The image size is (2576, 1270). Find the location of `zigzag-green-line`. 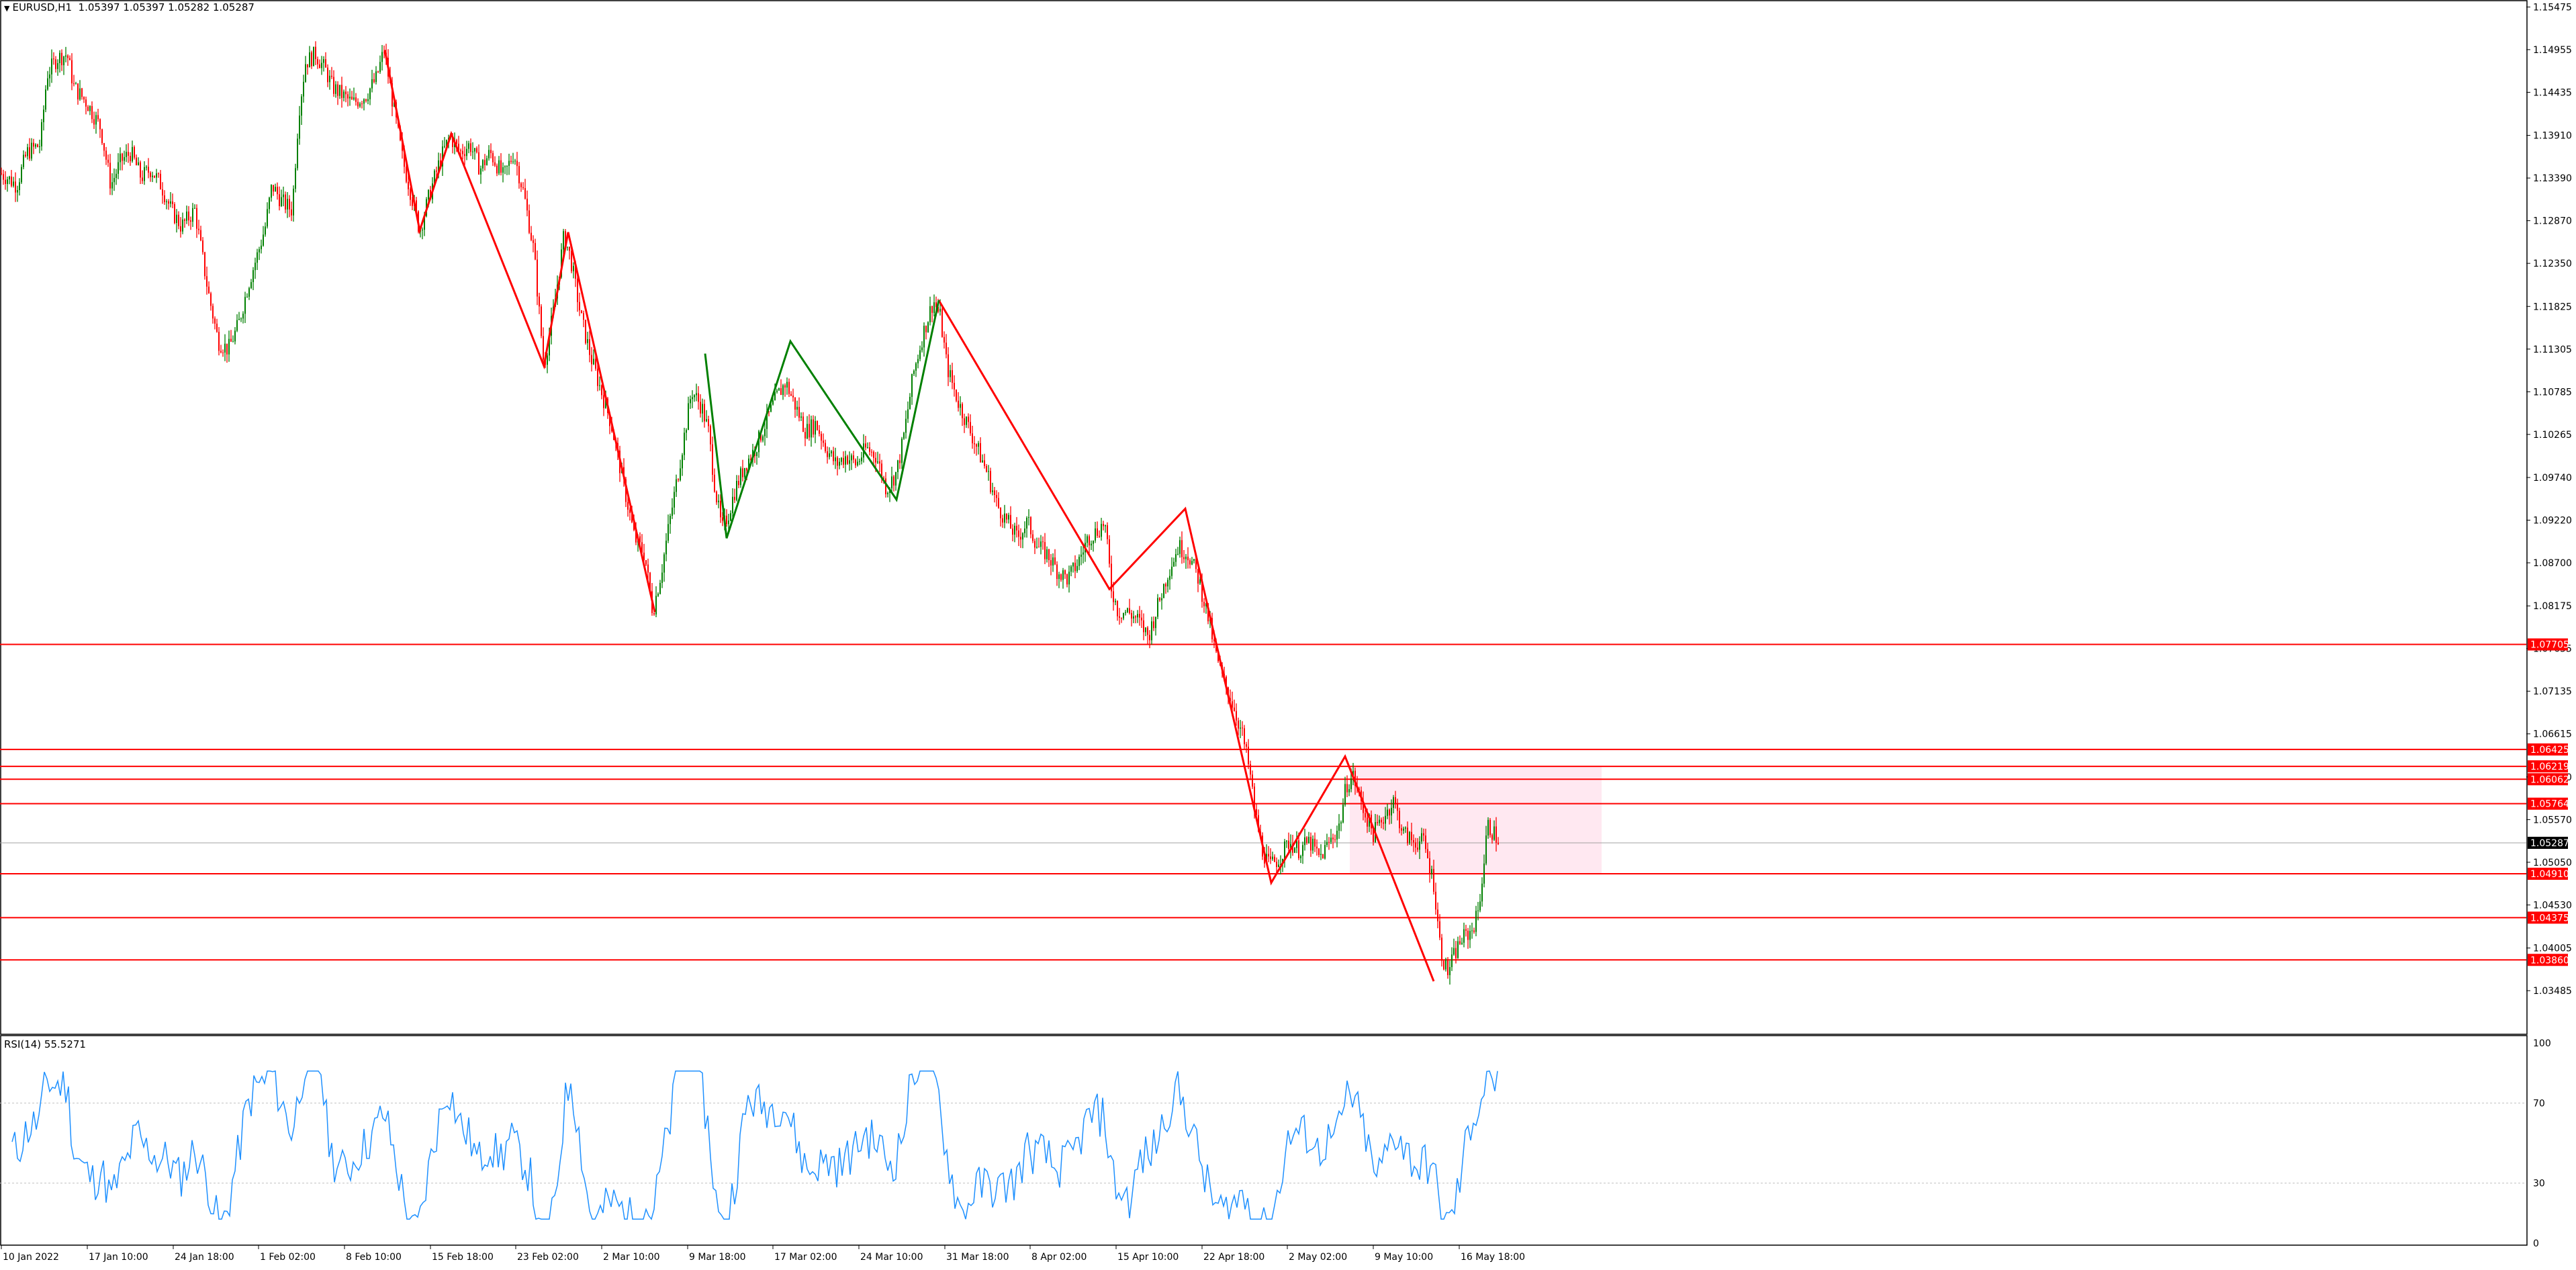

zigzag-green-line is located at coordinates (822, 419).